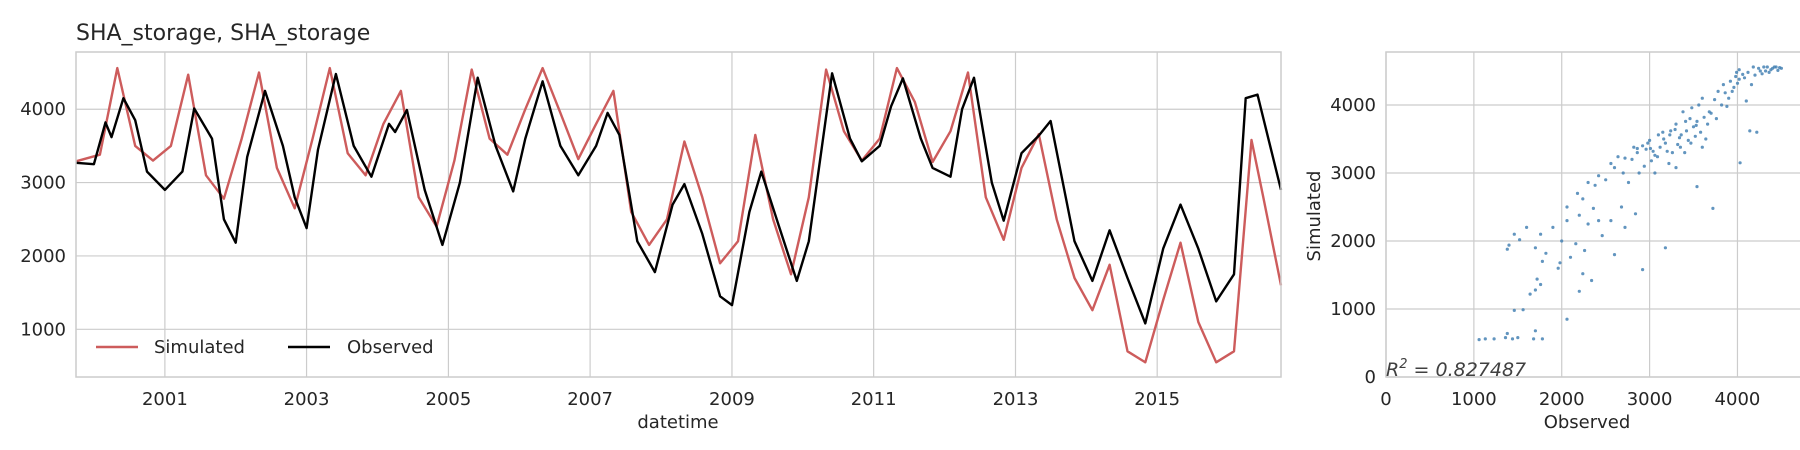  I want to click on scatter-x-ticks: 0 1000 2000 3000 4000, so click(1570, 399).